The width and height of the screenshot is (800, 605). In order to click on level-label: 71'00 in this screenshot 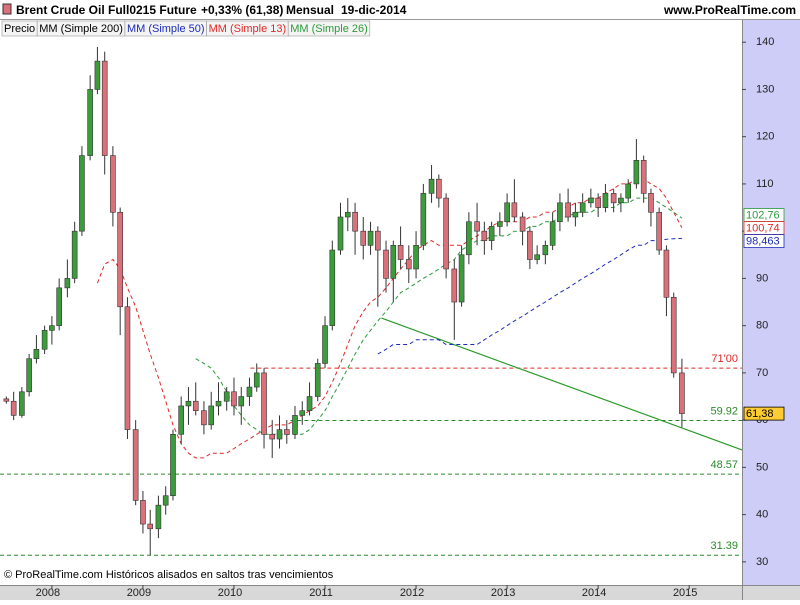, I will do `click(724, 359)`.